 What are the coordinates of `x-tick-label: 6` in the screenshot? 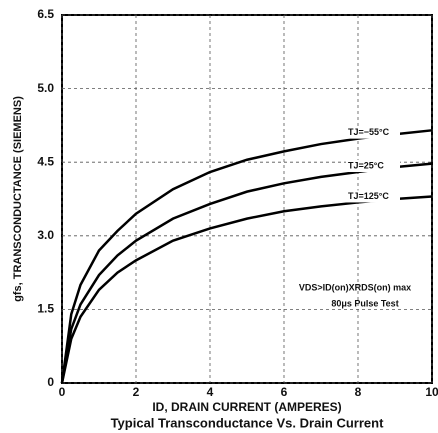 It's located at (284, 392).